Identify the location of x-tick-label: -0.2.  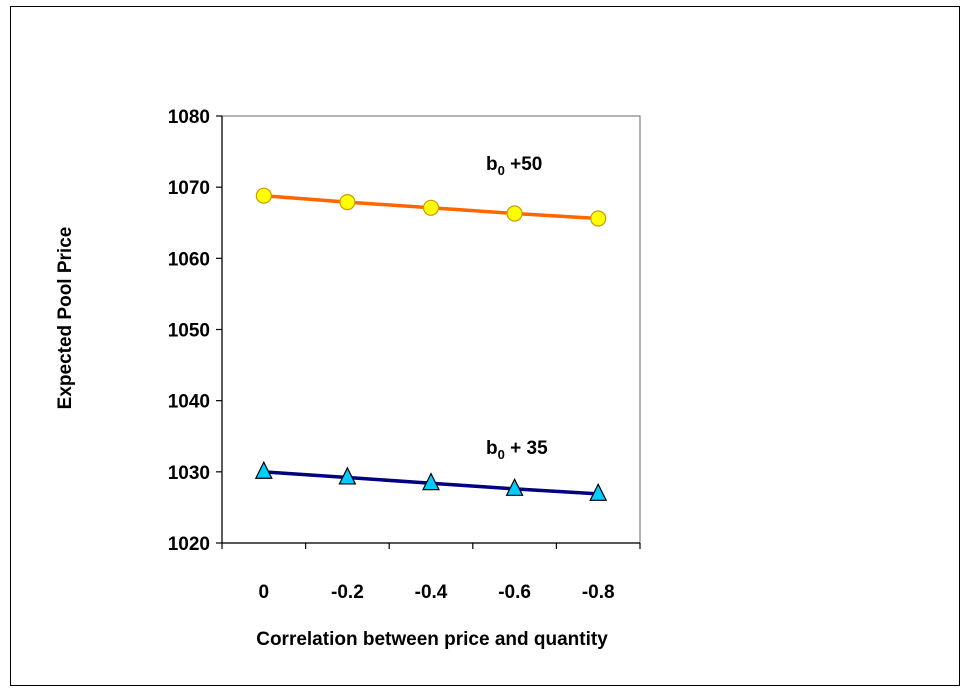
(347, 592).